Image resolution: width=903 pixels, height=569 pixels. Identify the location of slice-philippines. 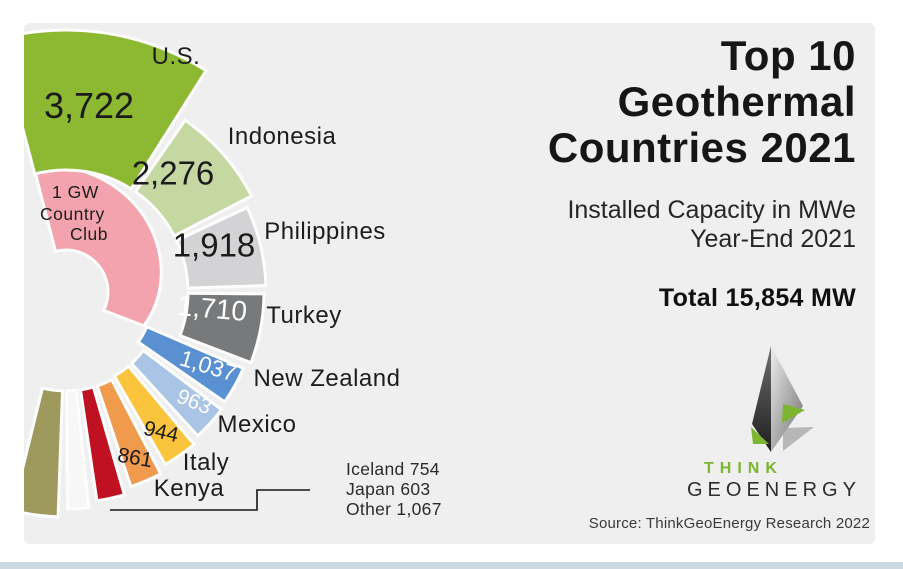
(221, 247).